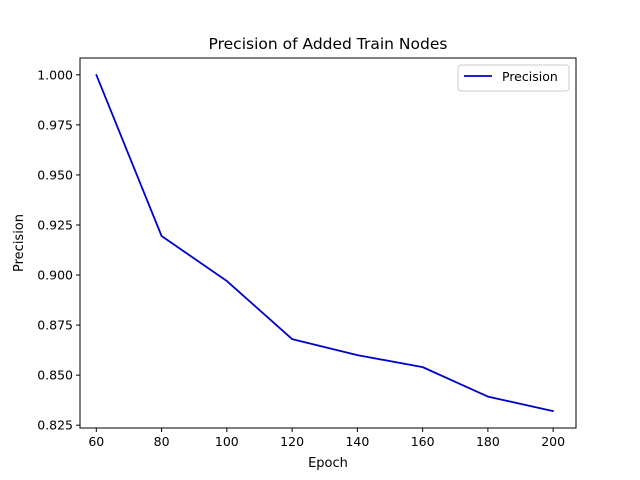 Image resolution: width=640 pixels, height=480 pixels. Describe the element at coordinates (328, 463) in the screenshot. I see `x-axis-label: Epoch` at that location.